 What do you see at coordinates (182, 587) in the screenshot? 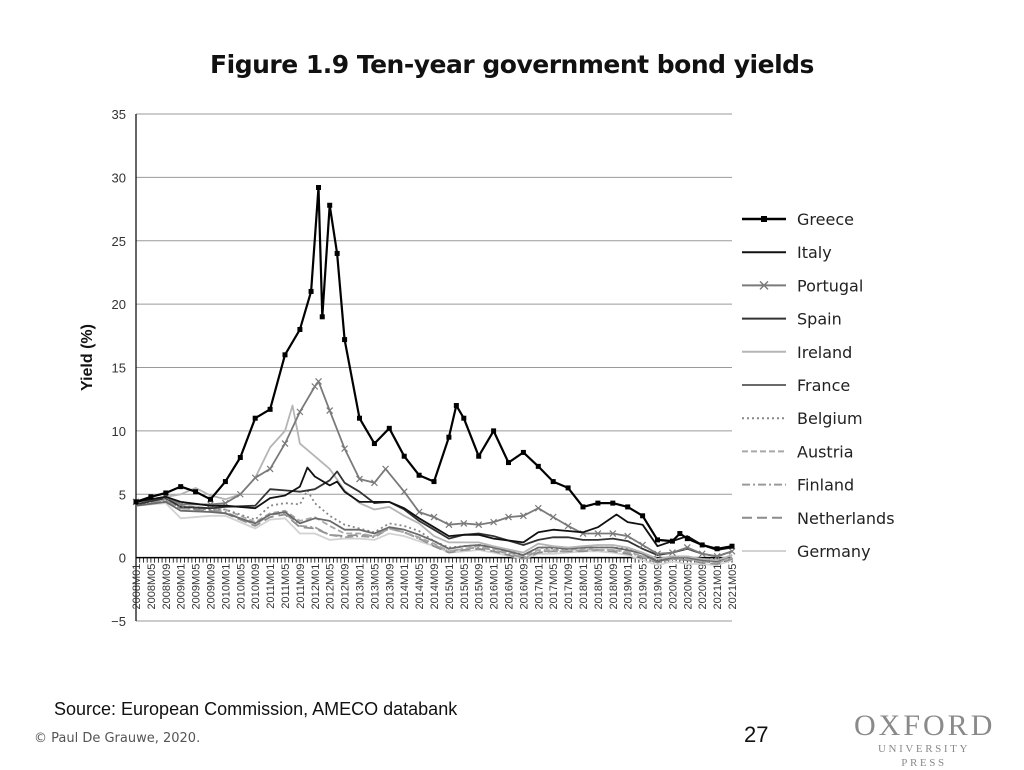
I see `x-tick-label: 2009M01` at bounding box center [182, 587].